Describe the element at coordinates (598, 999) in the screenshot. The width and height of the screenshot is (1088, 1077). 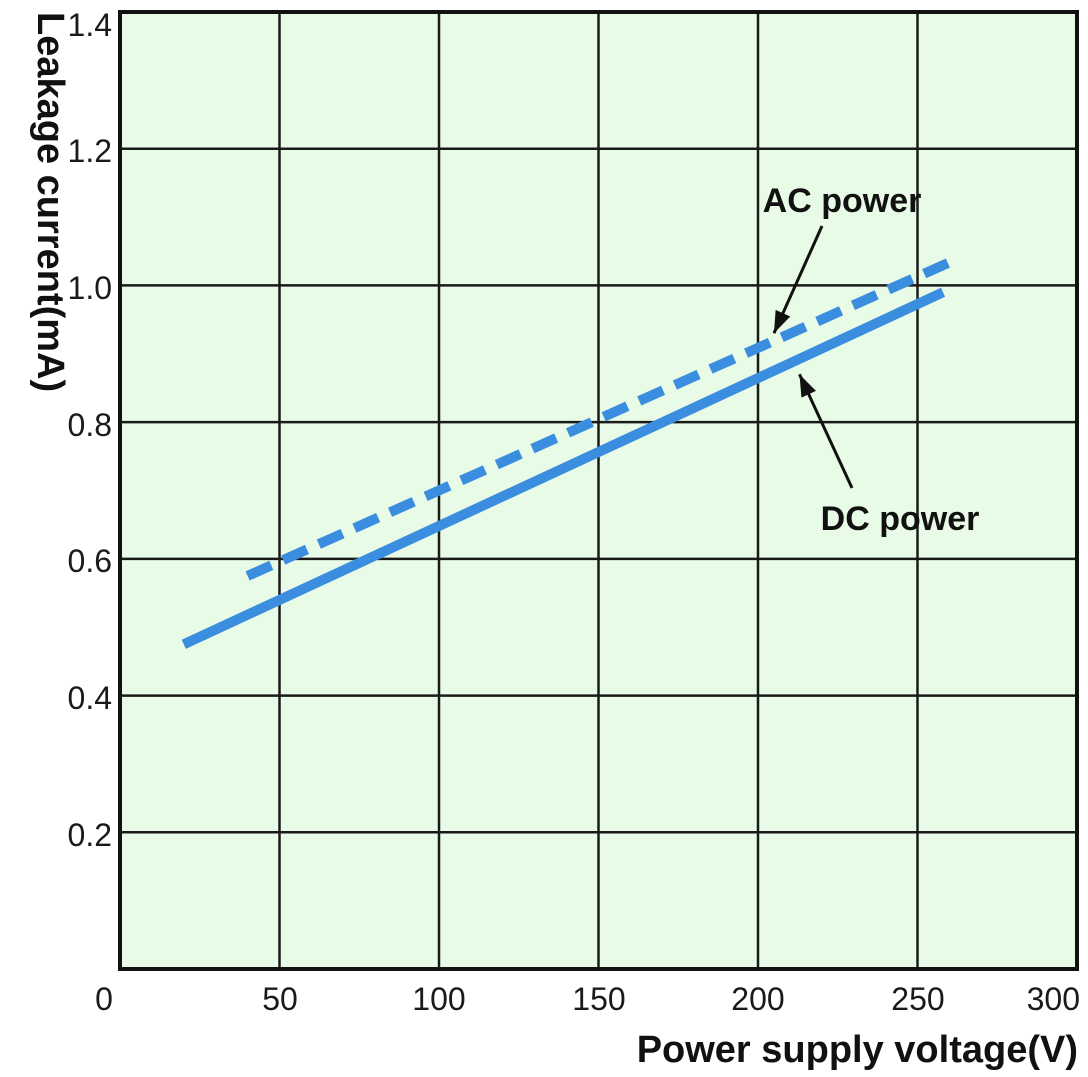
I see `x-tick-label: 150` at that location.